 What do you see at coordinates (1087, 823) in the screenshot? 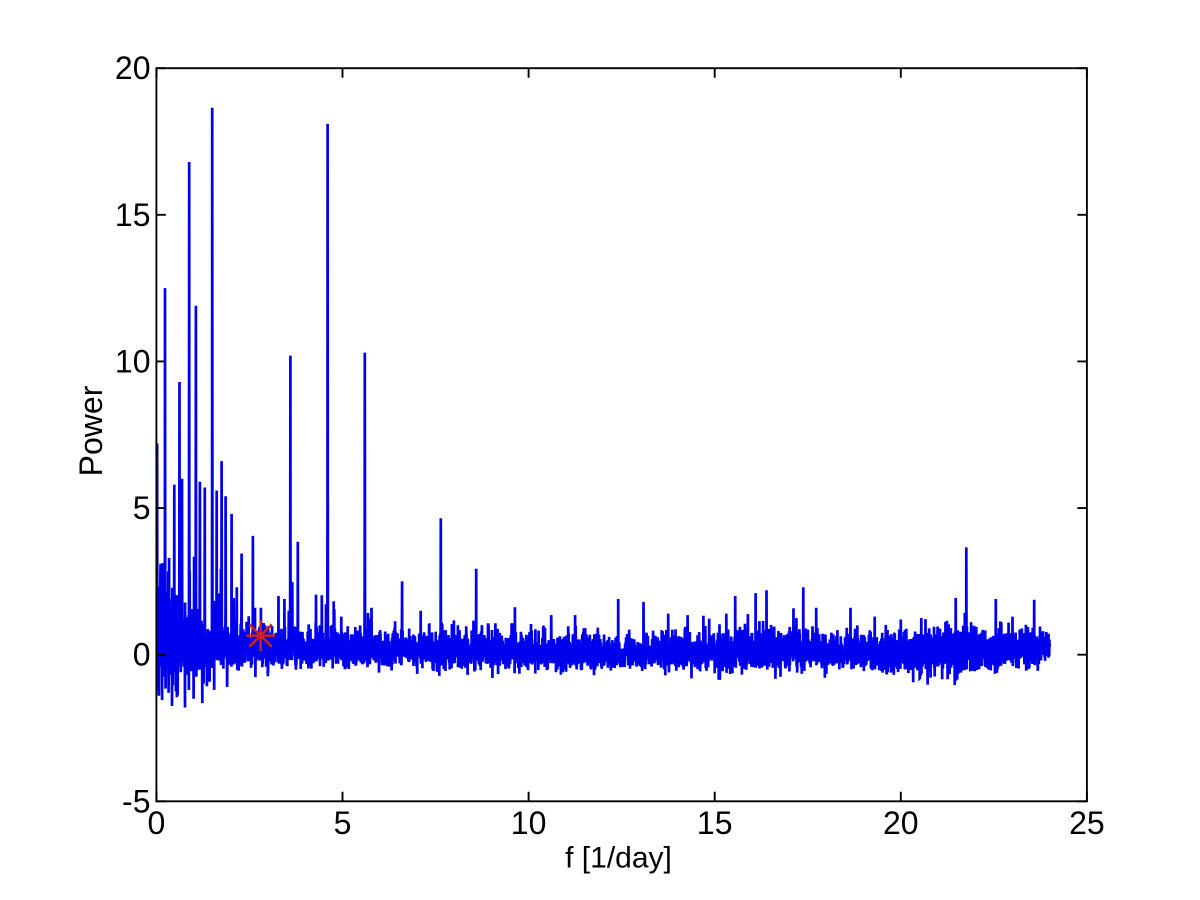
I see `svg-text: 25` at bounding box center [1087, 823].